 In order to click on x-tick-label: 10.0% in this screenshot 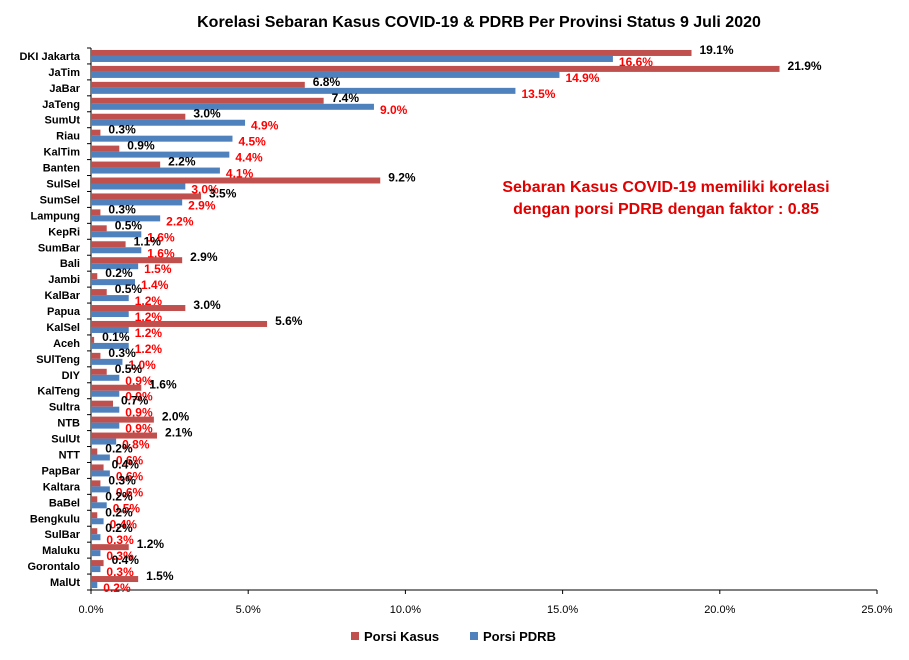, I will do `click(405, 610)`.